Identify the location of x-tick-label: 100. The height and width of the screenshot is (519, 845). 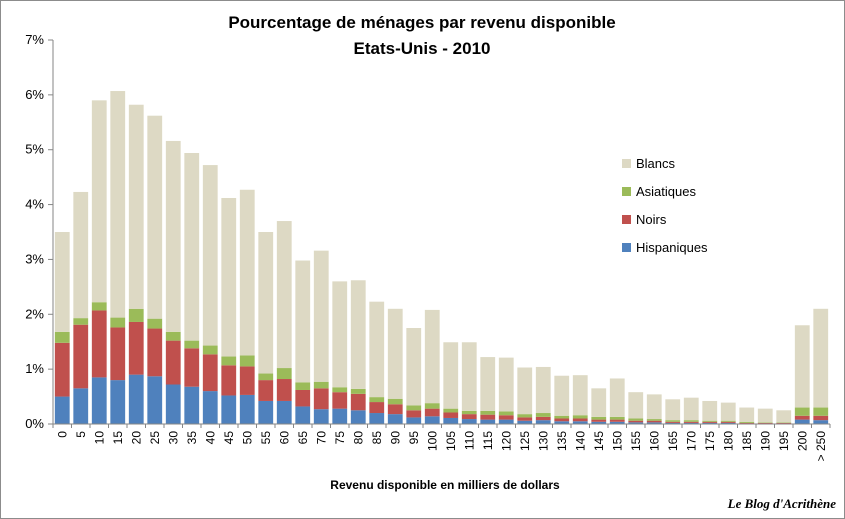
(432, 441).